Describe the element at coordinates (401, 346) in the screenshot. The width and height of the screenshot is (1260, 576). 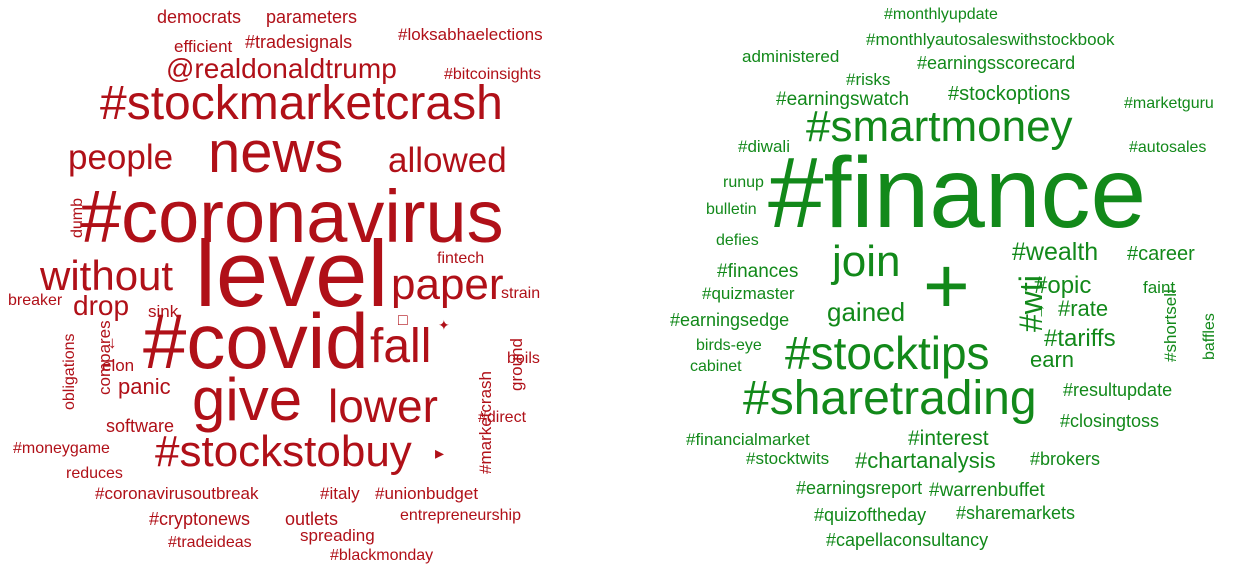
I see `red-cloud-word: fall` at that location.